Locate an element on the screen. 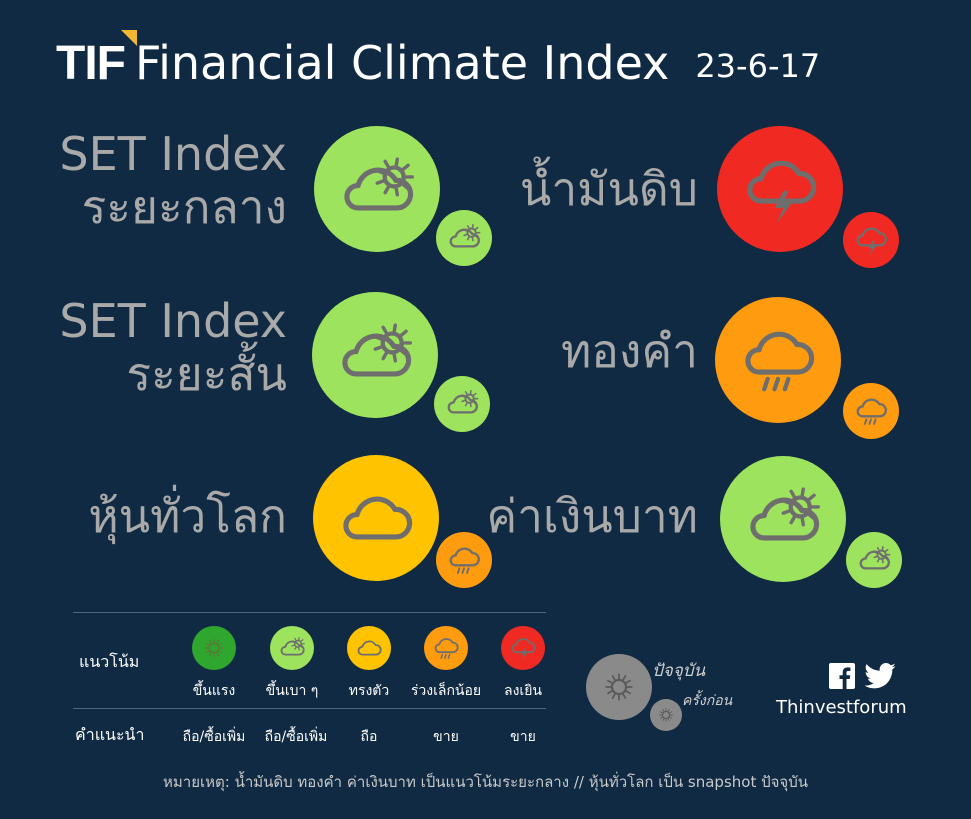 The width and height of the screenshot is (971, 819). gold-previous-circle is located at coordinates (871, 411).